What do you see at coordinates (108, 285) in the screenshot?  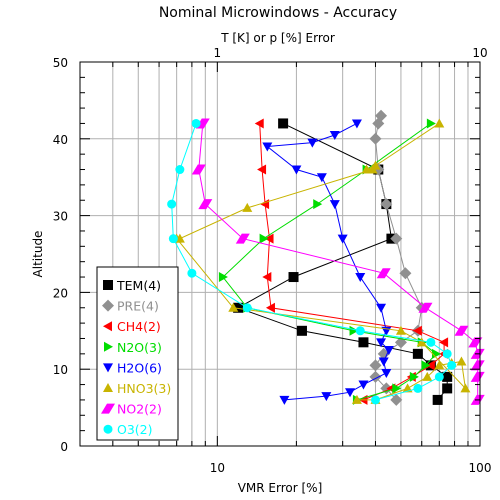 I see `legend-marker-tem4` at bounding box center [108, 285].